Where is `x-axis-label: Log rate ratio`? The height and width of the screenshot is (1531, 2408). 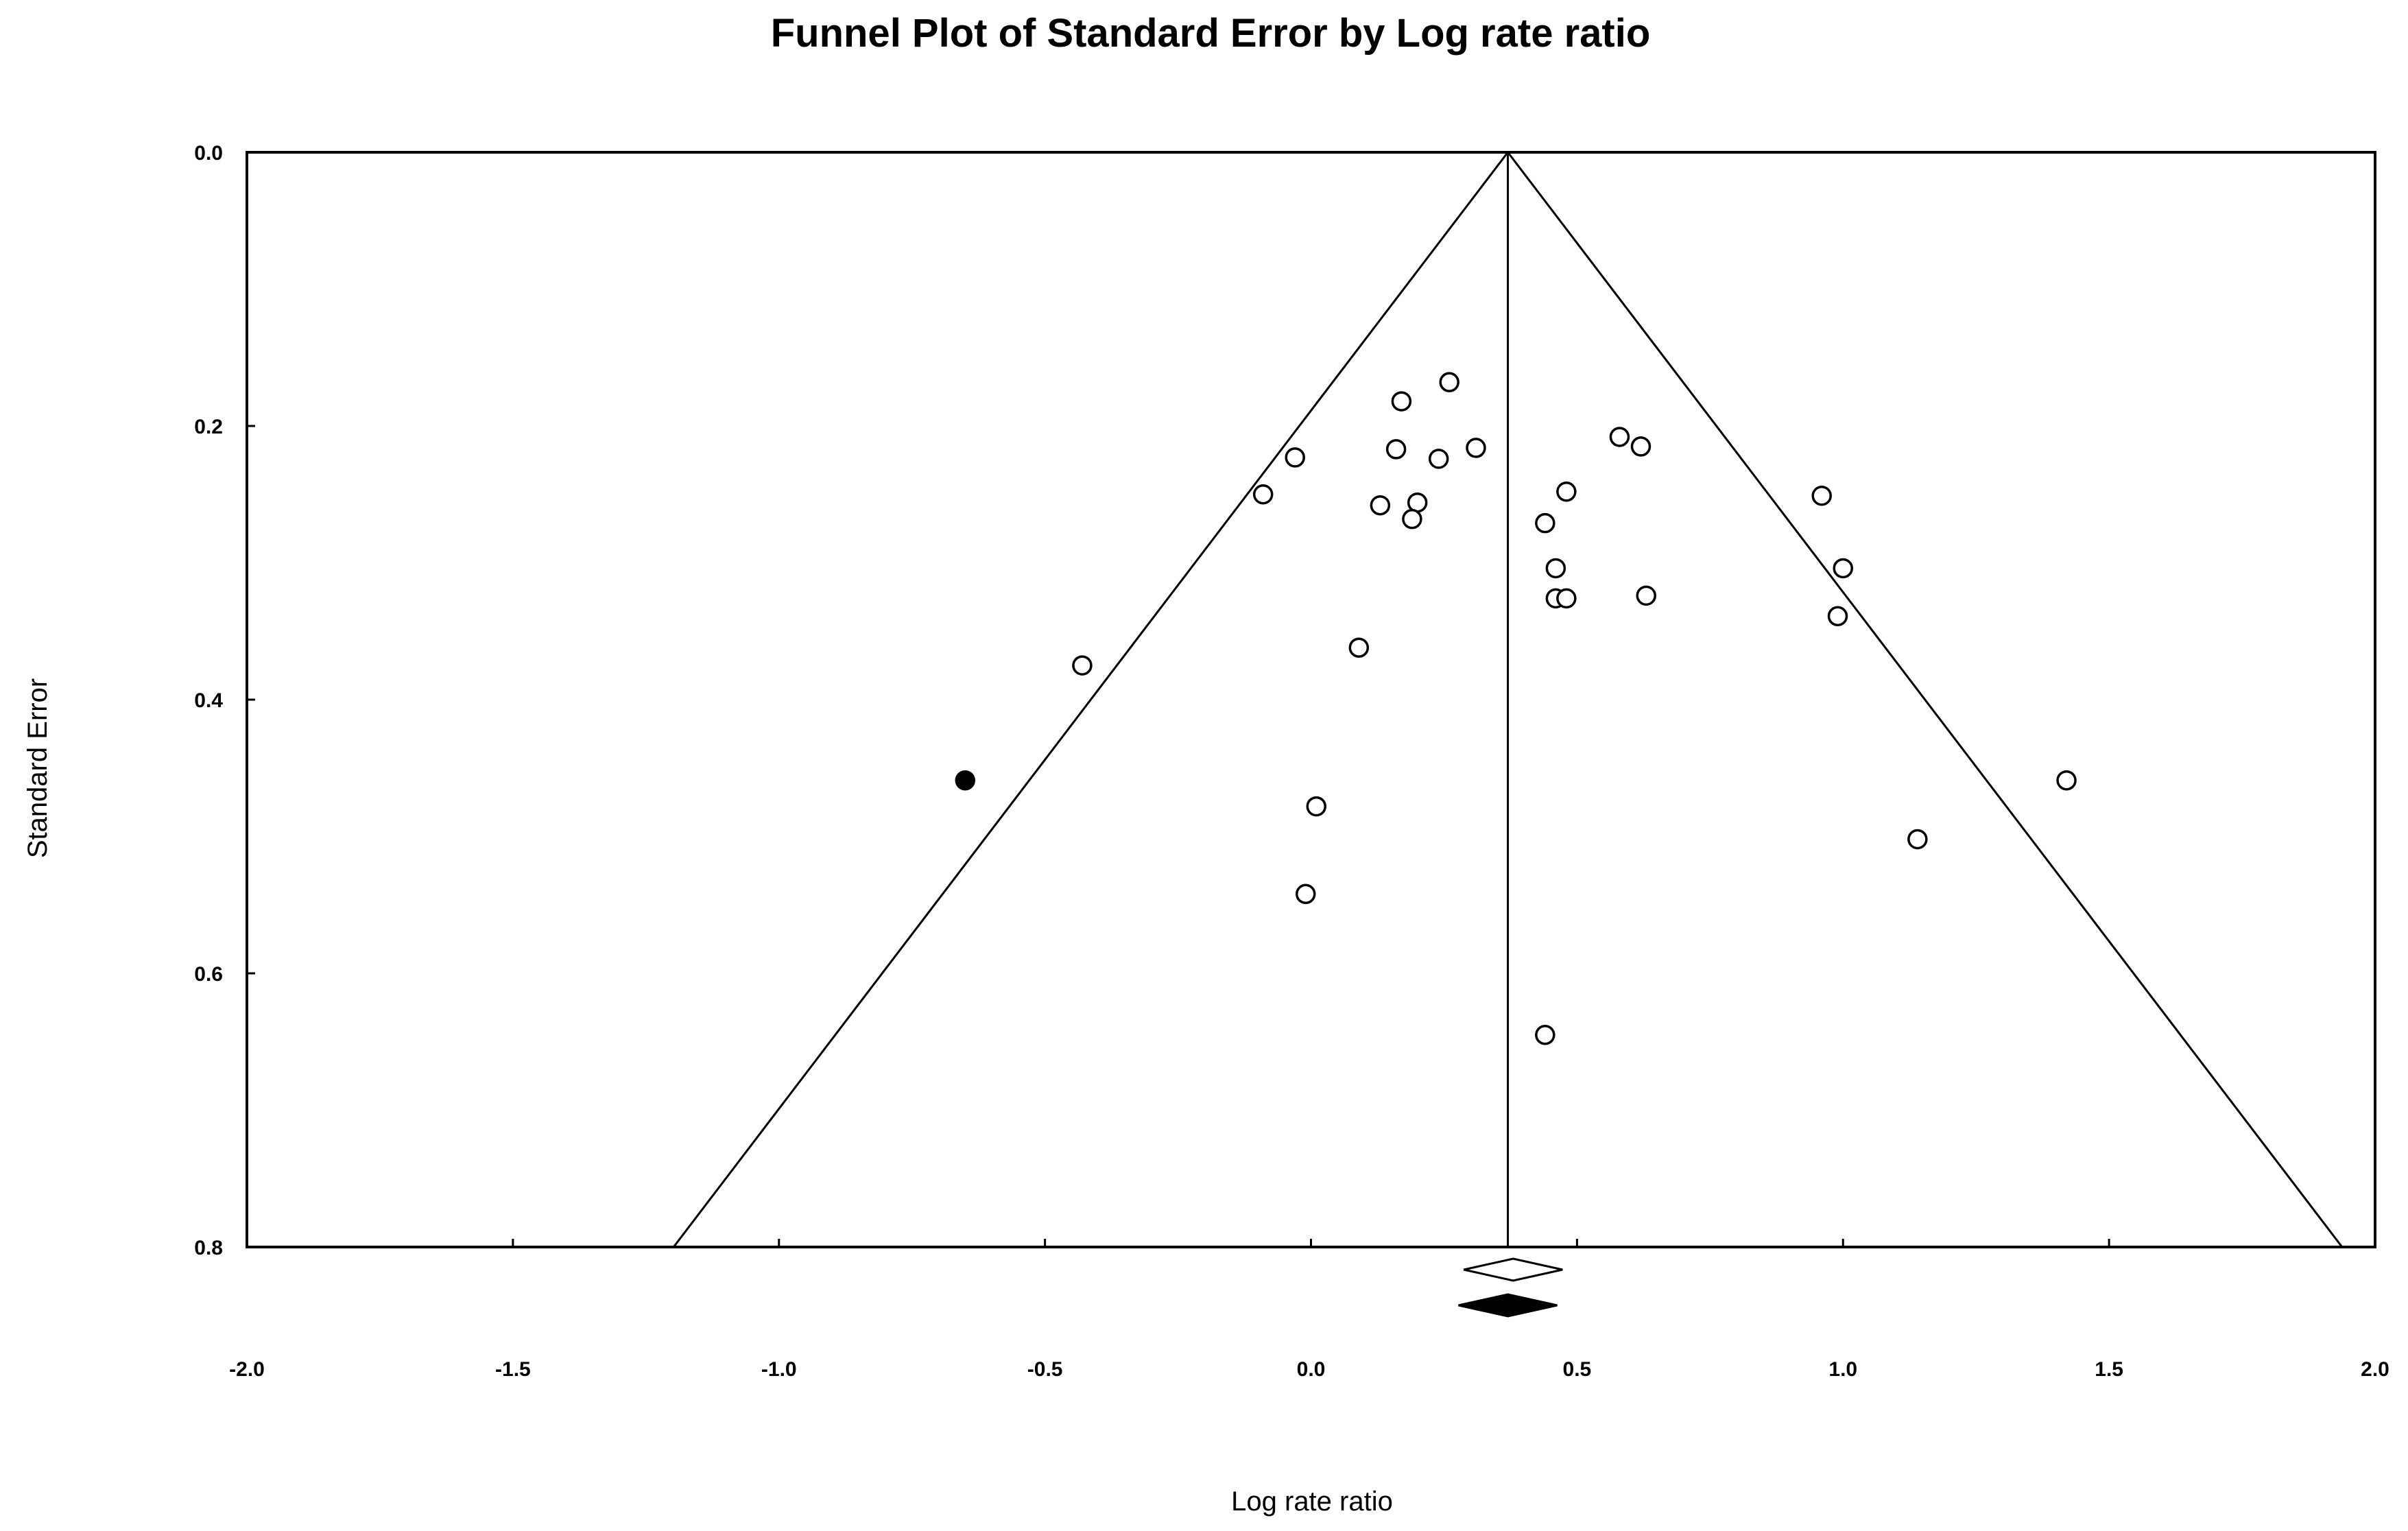 x-axis-label: Log rate ratio is located at coordinates (1312, 1502).